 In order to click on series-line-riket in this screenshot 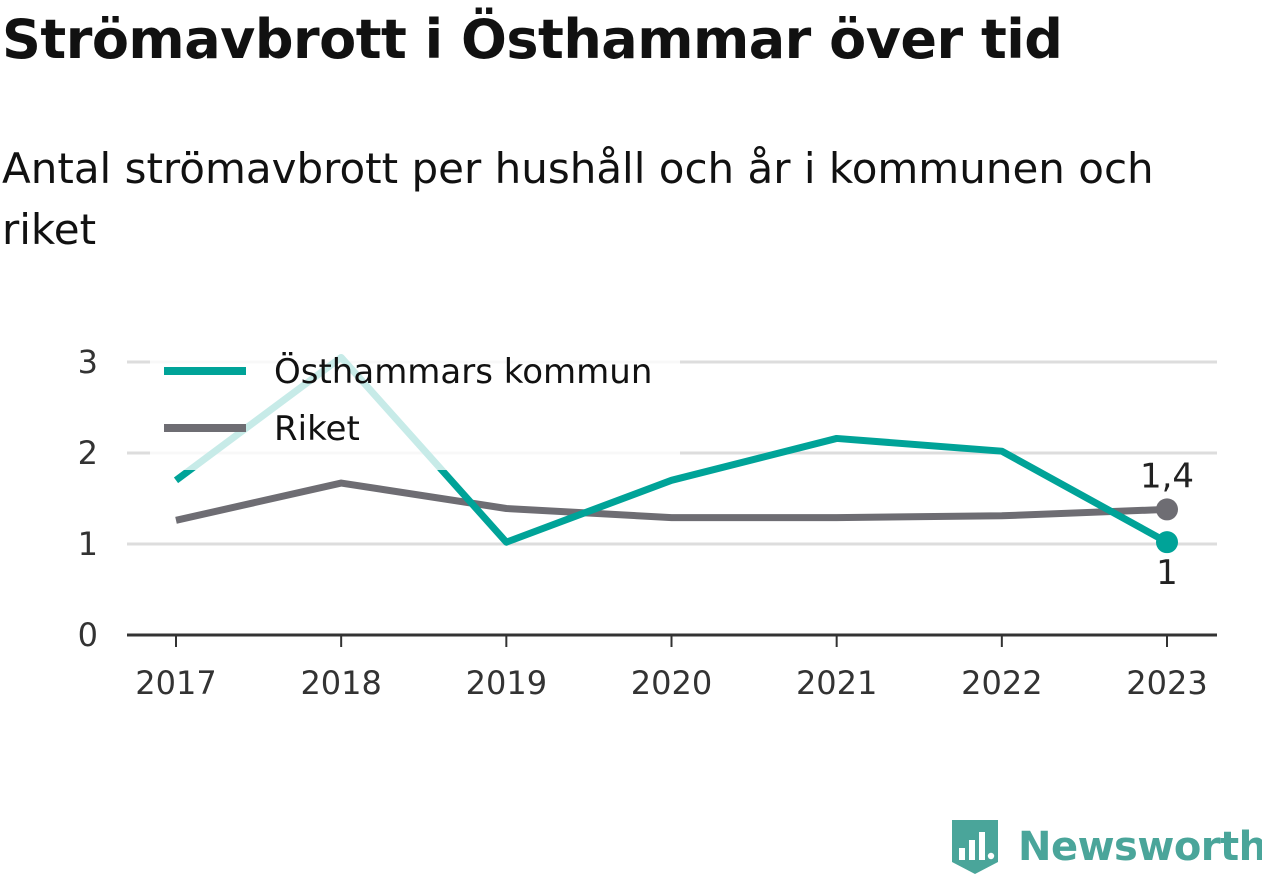, I will do `click(671, 501)`.